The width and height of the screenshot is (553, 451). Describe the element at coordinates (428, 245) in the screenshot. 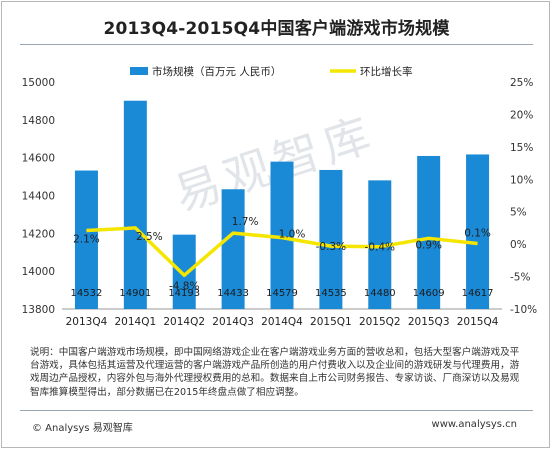

I see `growth-value-label: 0.9%` at that location.